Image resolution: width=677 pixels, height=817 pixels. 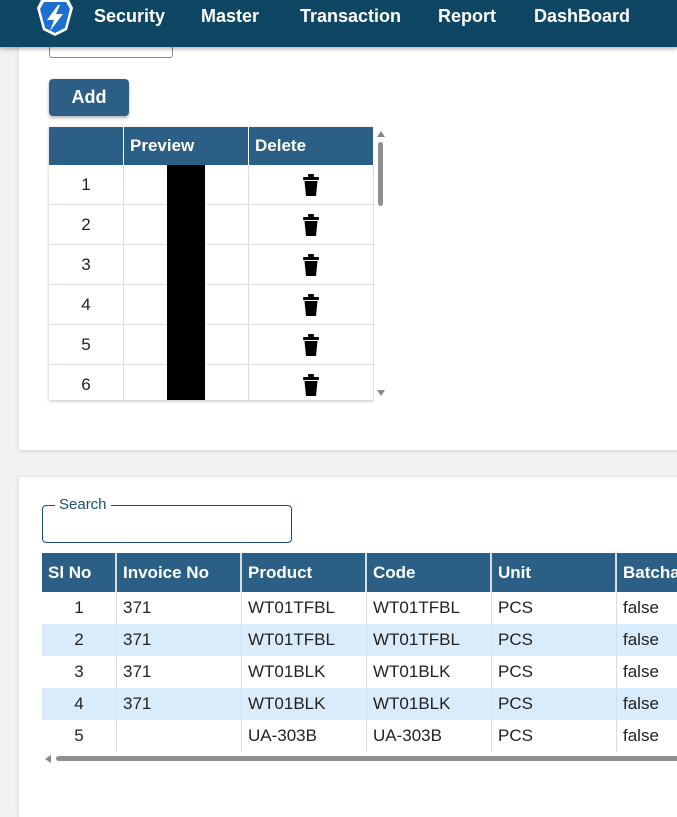 I want to click on table-row: 5 UA-303B UA-303B PCS false, so click(x=359, y=736).